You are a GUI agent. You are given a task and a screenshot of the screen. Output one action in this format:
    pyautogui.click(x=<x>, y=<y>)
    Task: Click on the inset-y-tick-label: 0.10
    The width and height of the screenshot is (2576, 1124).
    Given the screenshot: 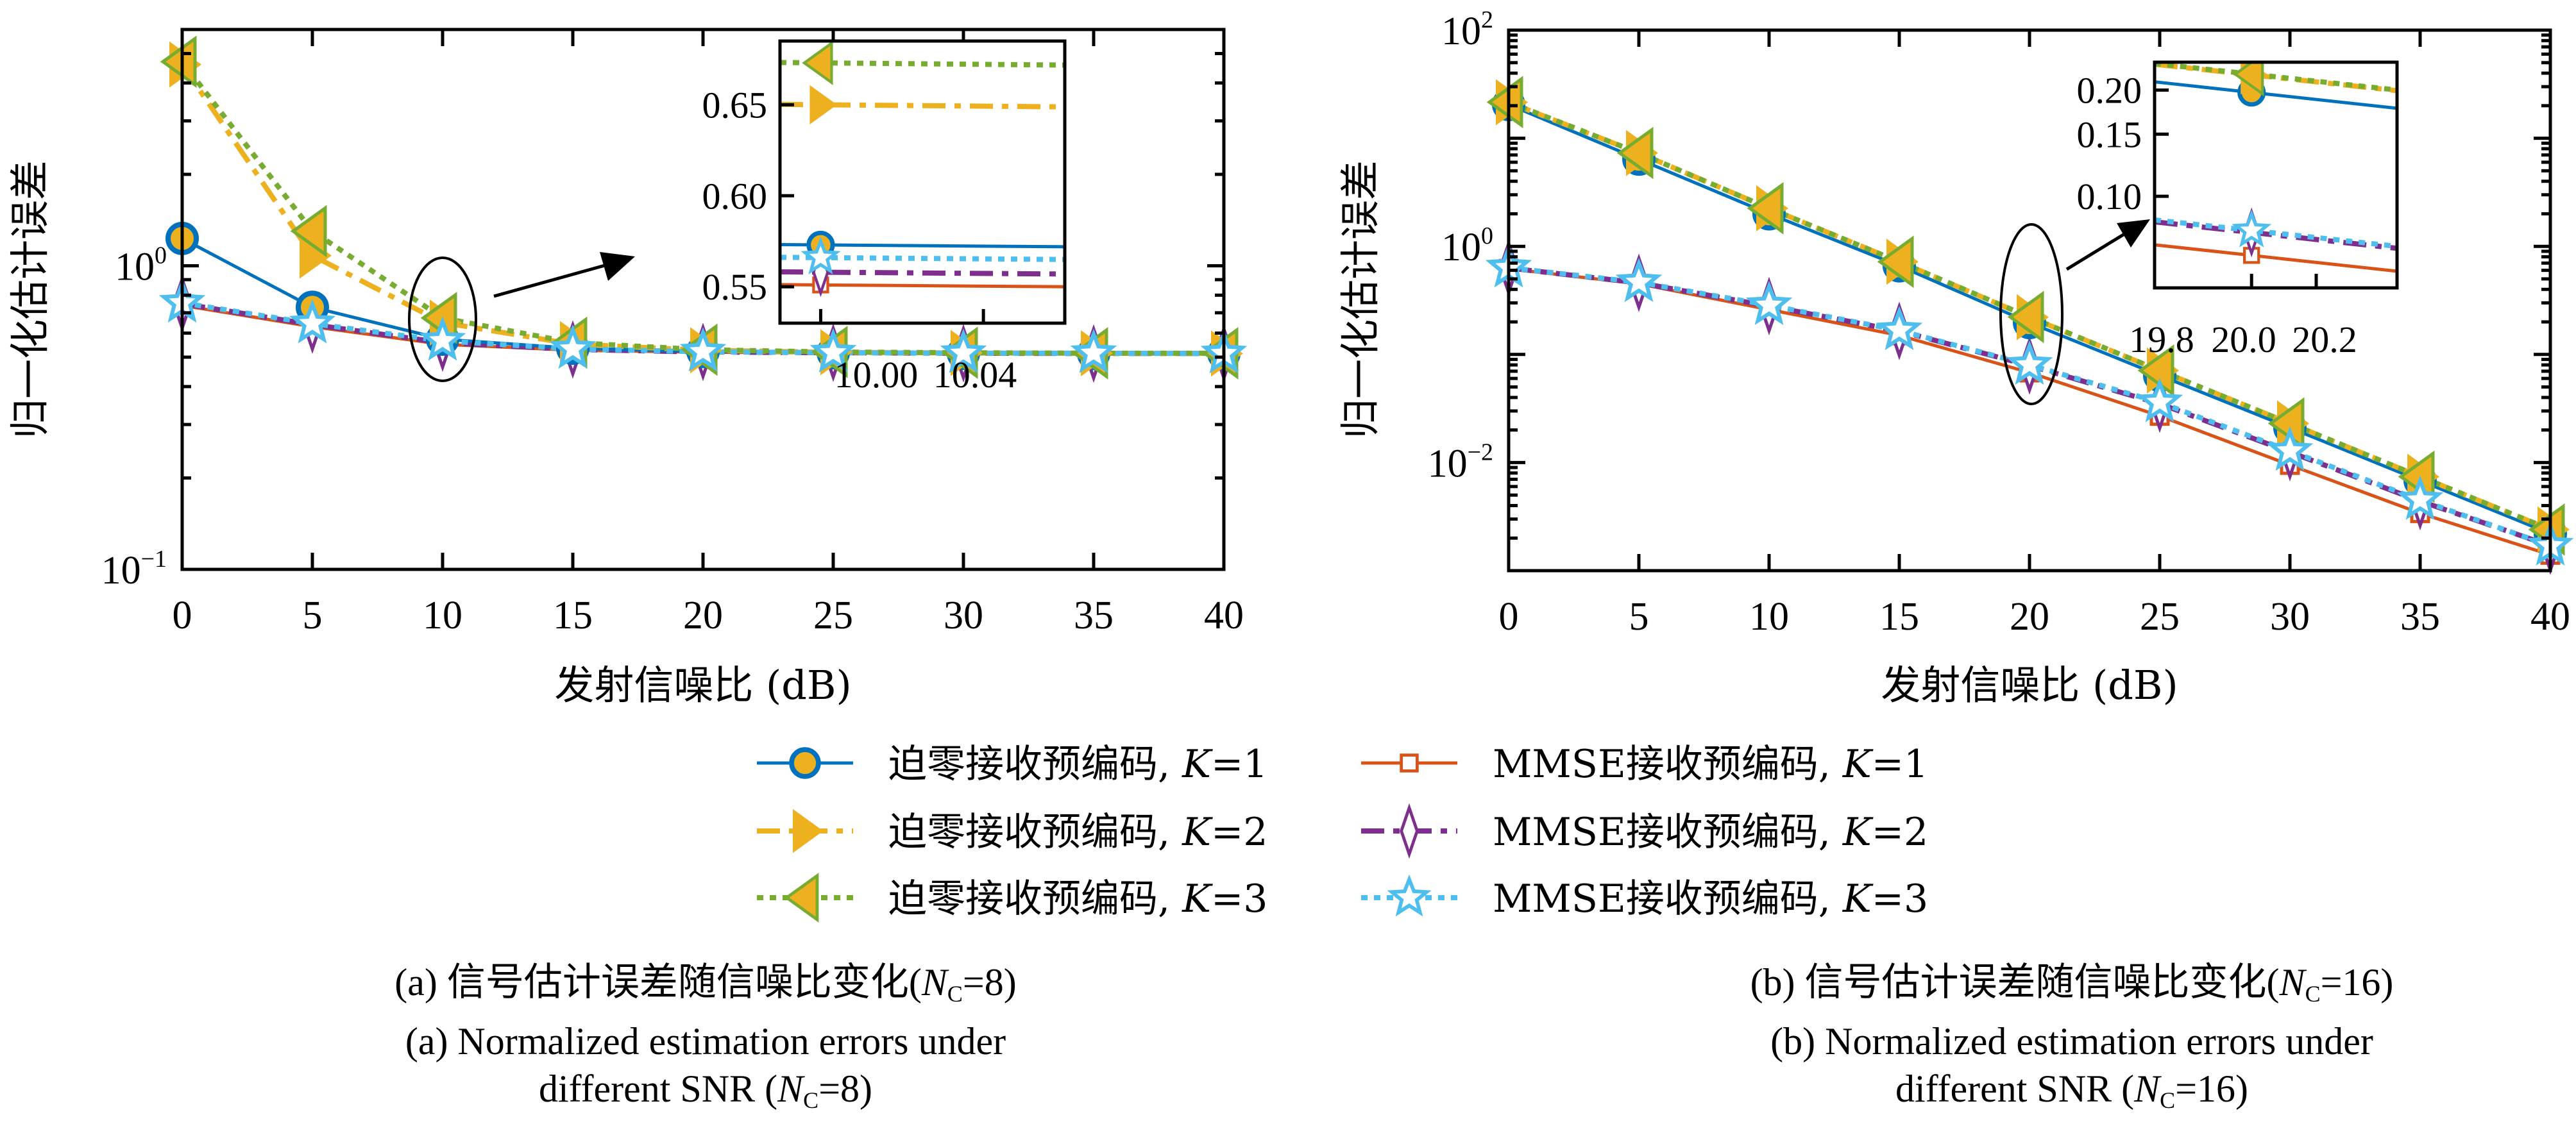 What is the action you would take?
    pyautogui.click(x=2109, y=196)
    